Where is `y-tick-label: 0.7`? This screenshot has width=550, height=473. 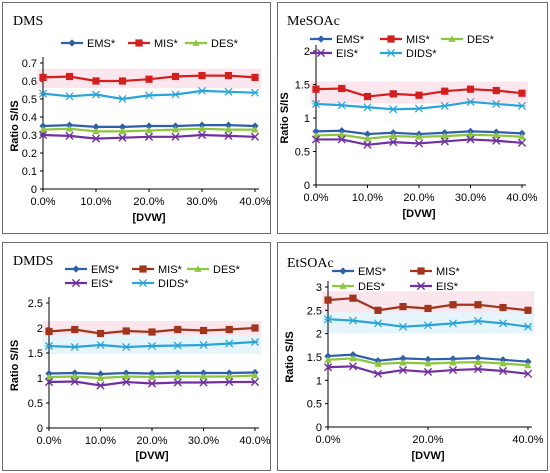
y-tick-label: 0.7 is located at coordinates (29, 64).